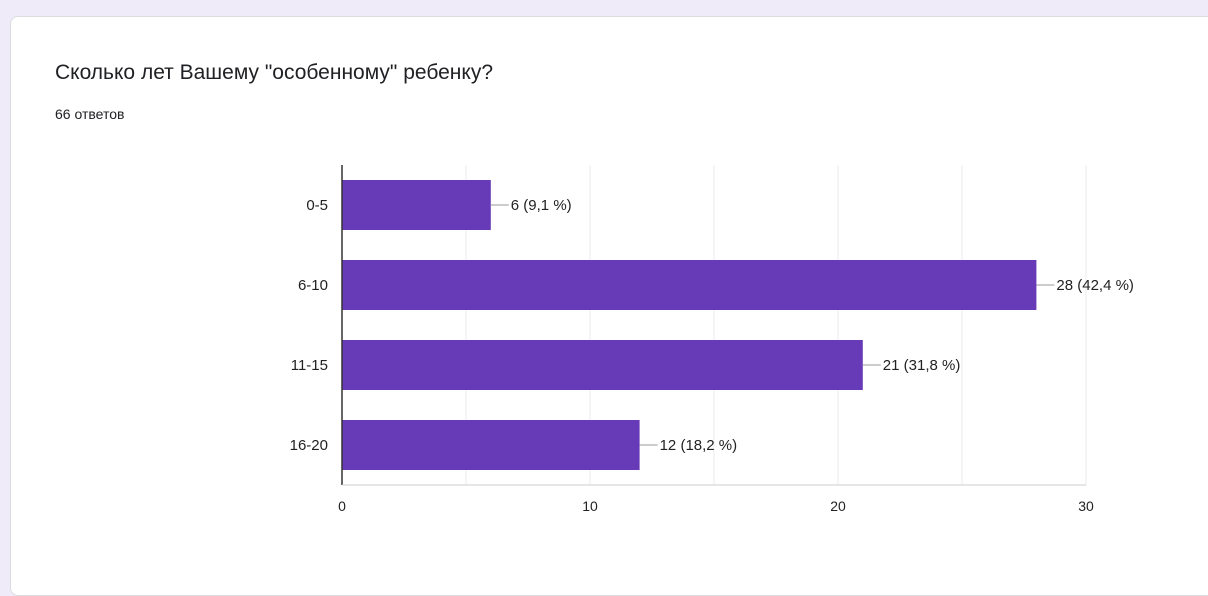 The width and height of the screenshot is (1208, 596). I want to click on x-tick-label: 10, so click(590, 506).